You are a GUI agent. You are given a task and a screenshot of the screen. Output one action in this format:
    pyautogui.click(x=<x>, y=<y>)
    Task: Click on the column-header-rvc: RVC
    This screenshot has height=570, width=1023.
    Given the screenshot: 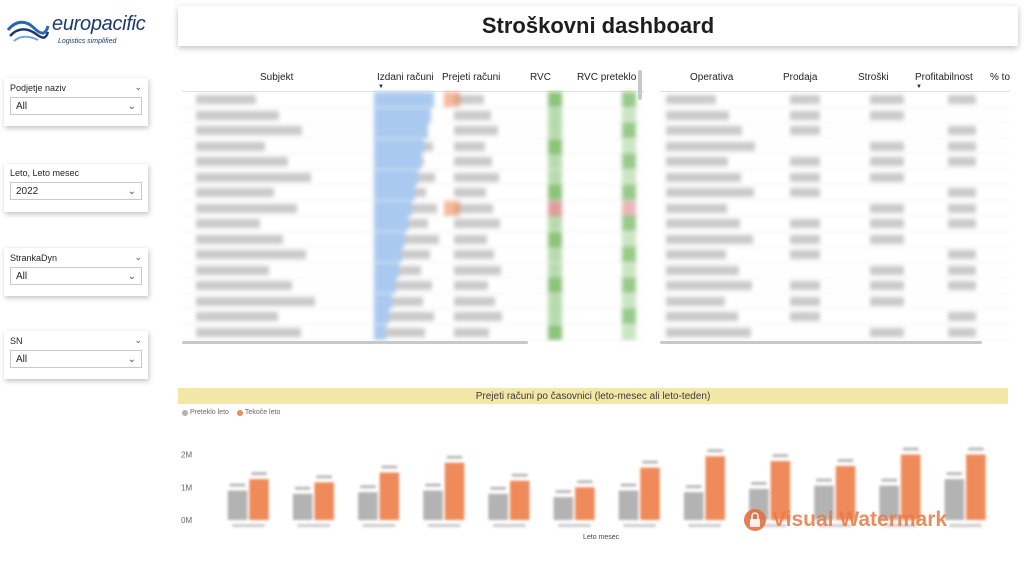 What is the action you would take?
    pyautogui.click(x=540, y=77)
    